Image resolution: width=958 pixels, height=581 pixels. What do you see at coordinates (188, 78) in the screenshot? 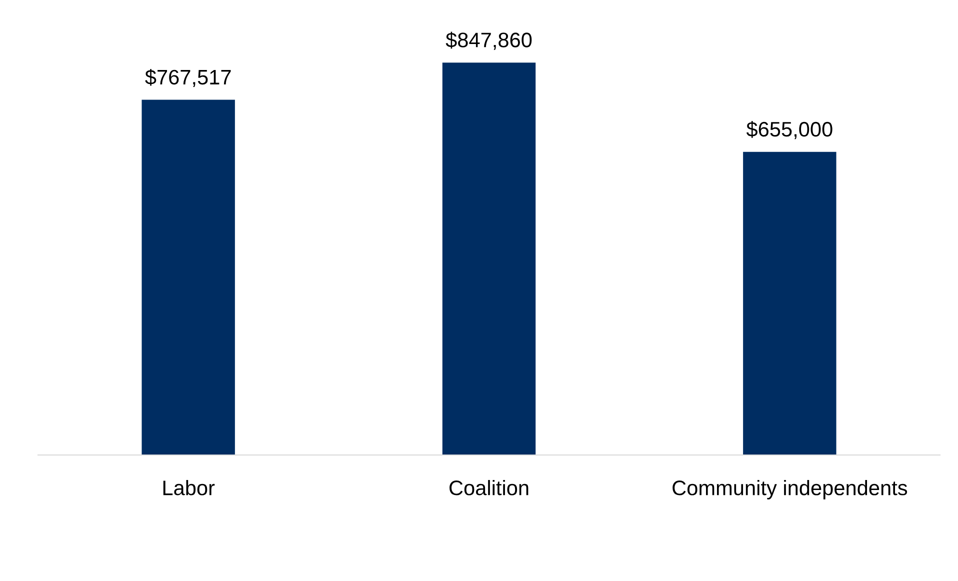
I see `data-label: $767,517` at bounding box center [188, 78].